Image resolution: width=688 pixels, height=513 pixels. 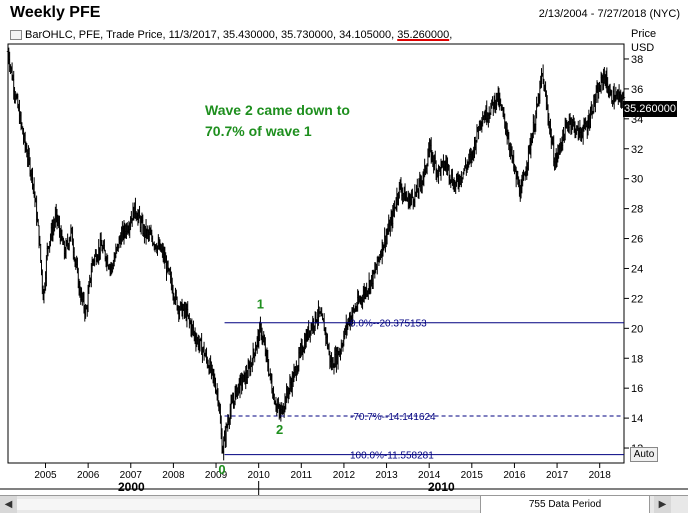 What do you see at coordinates (637, 269) in the screenshot?
I see `y-tick-label: 24` at bounding box center [637, 269].